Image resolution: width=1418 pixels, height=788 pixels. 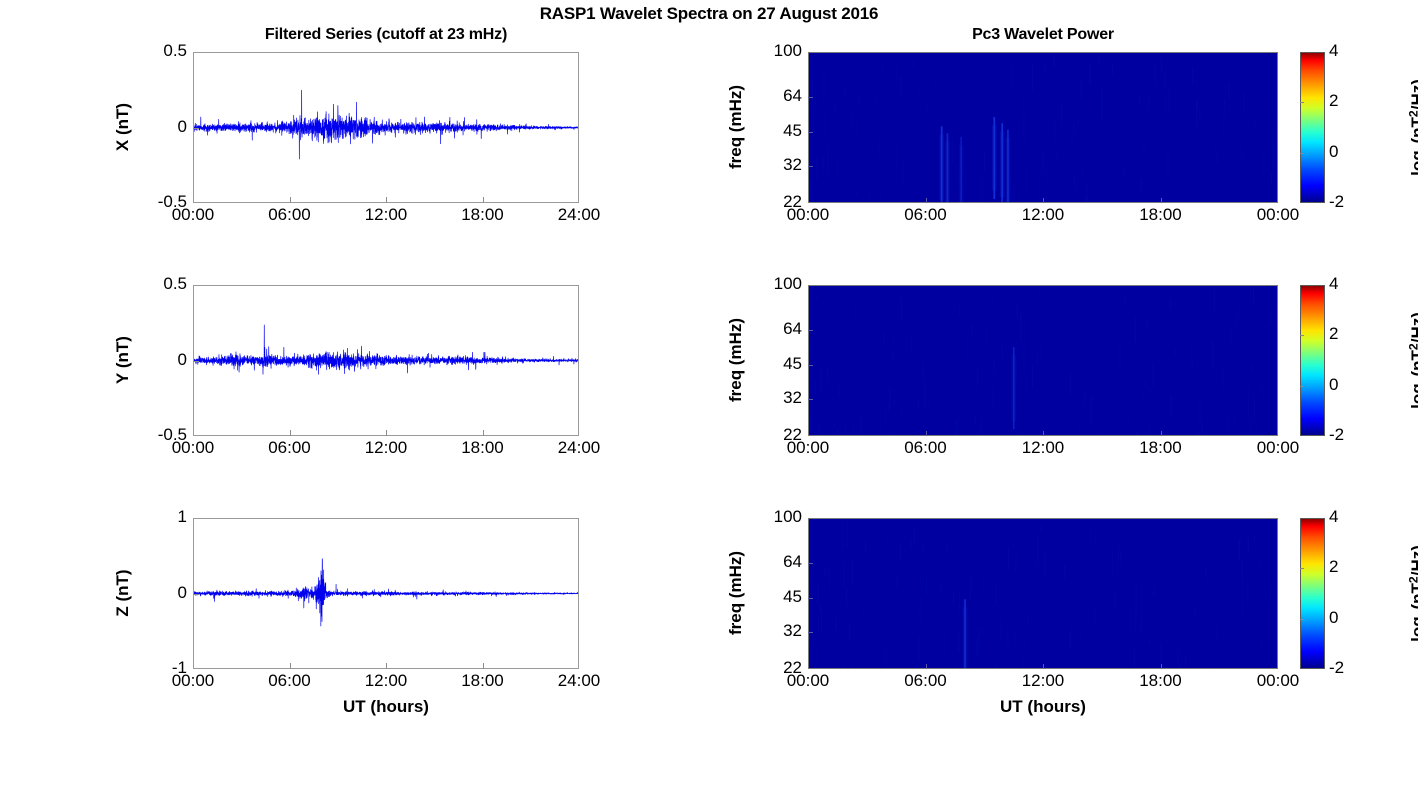 I want to click on timeseries-trace-z, so click(x=386, y=593).